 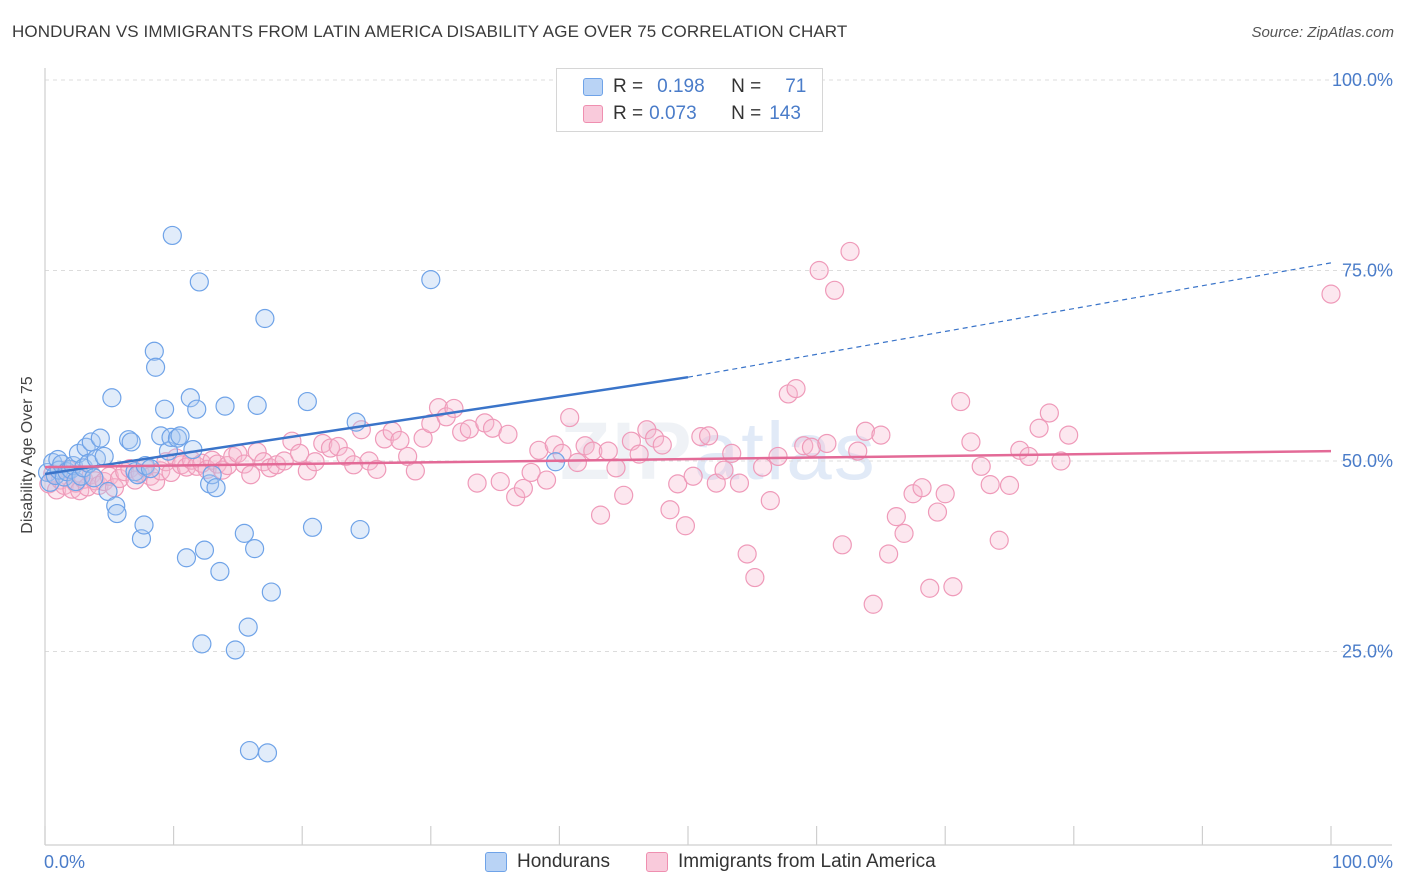 What do you see at coordinates (1367, 461) in the screenshot?
I see `y-tick-label: 50.0%` at bounding box center [1367, 461].